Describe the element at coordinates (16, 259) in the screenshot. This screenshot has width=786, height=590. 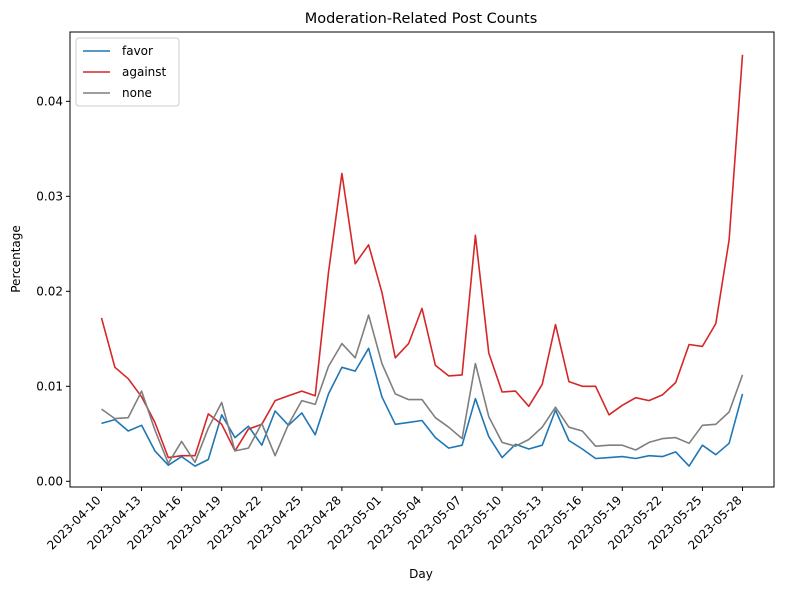
I see `y-axis-label: Percentage` at that location.